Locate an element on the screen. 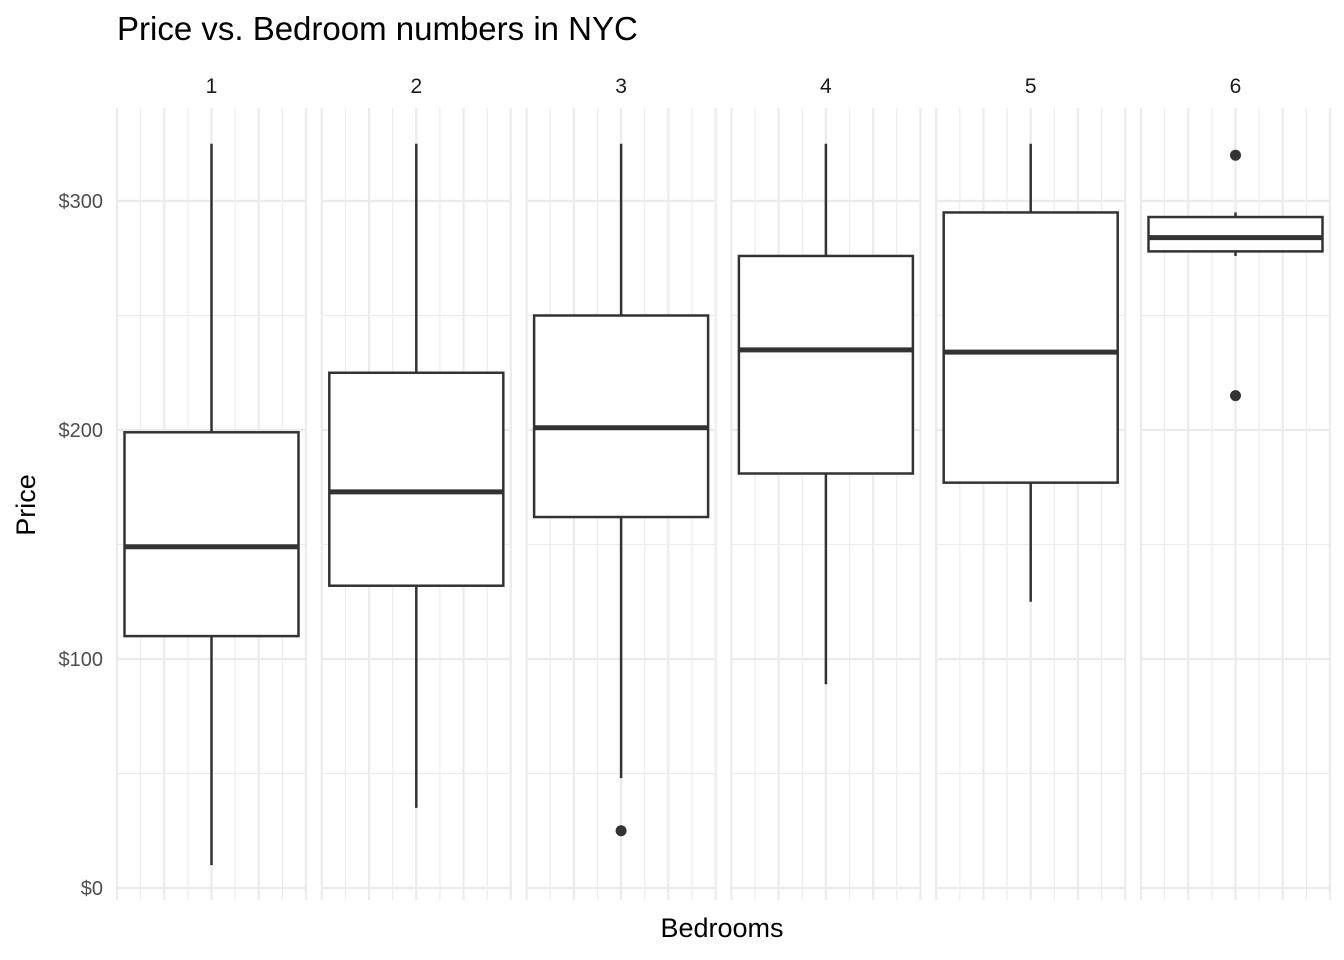  y-axis: $0 $100 $200 $300 is located at coordinates (81, 545).